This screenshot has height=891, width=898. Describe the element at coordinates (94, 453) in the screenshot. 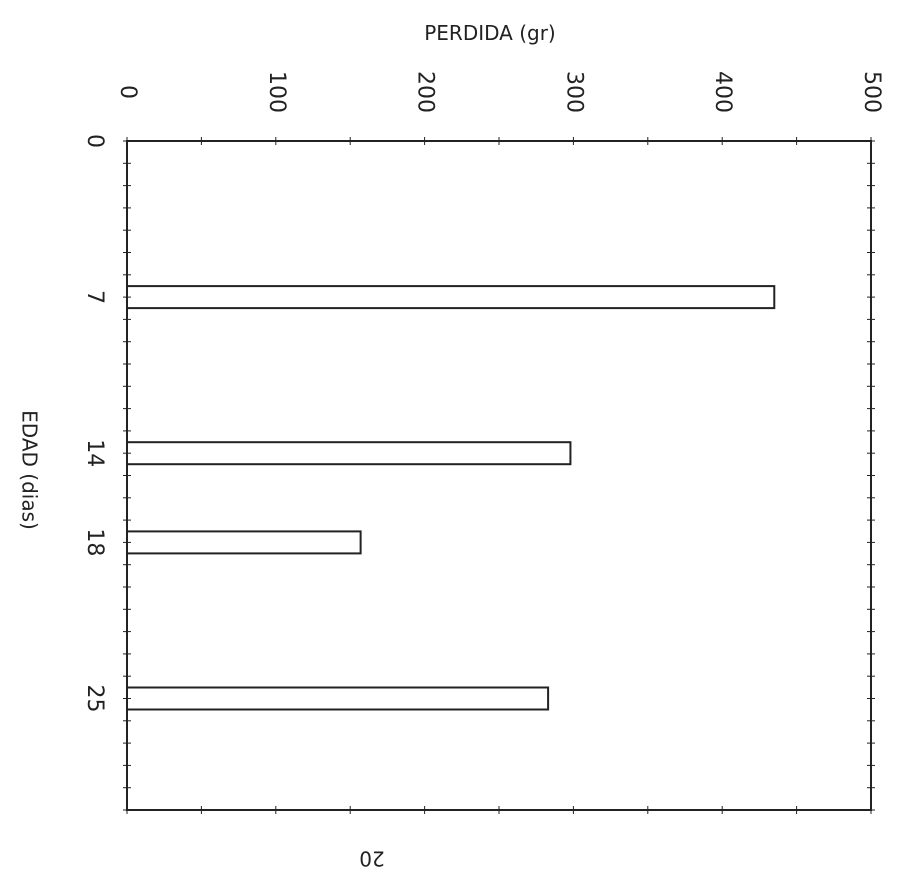

I see `category-tick-label: 14` at that location.